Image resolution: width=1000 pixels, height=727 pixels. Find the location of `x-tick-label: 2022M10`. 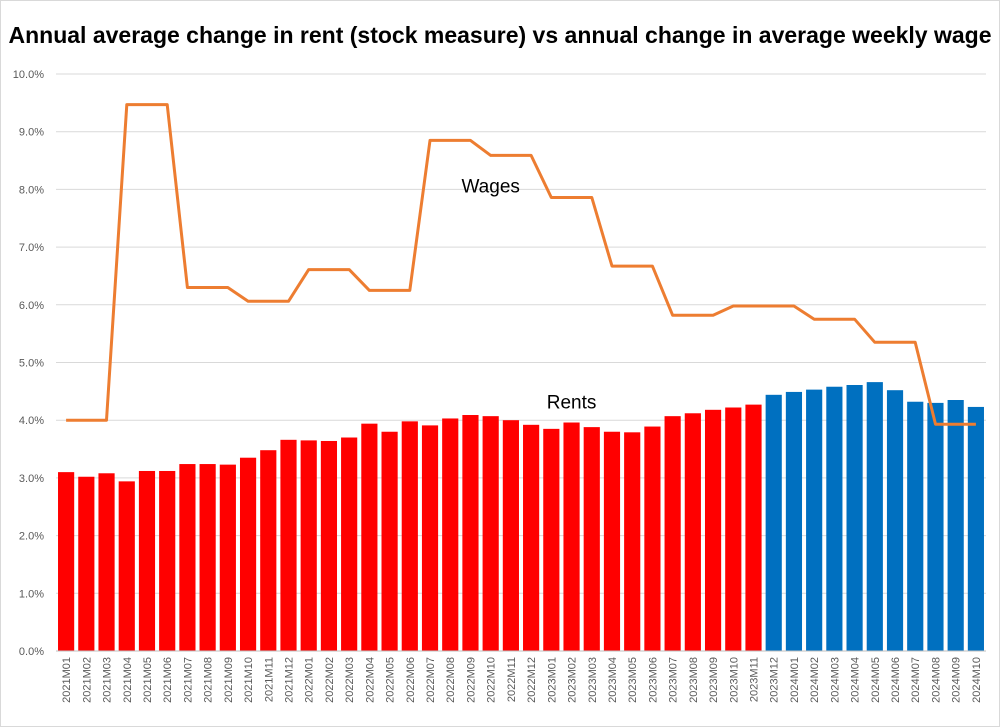

x-tick-label: 2022M10 is located at coordinates (492, 680).